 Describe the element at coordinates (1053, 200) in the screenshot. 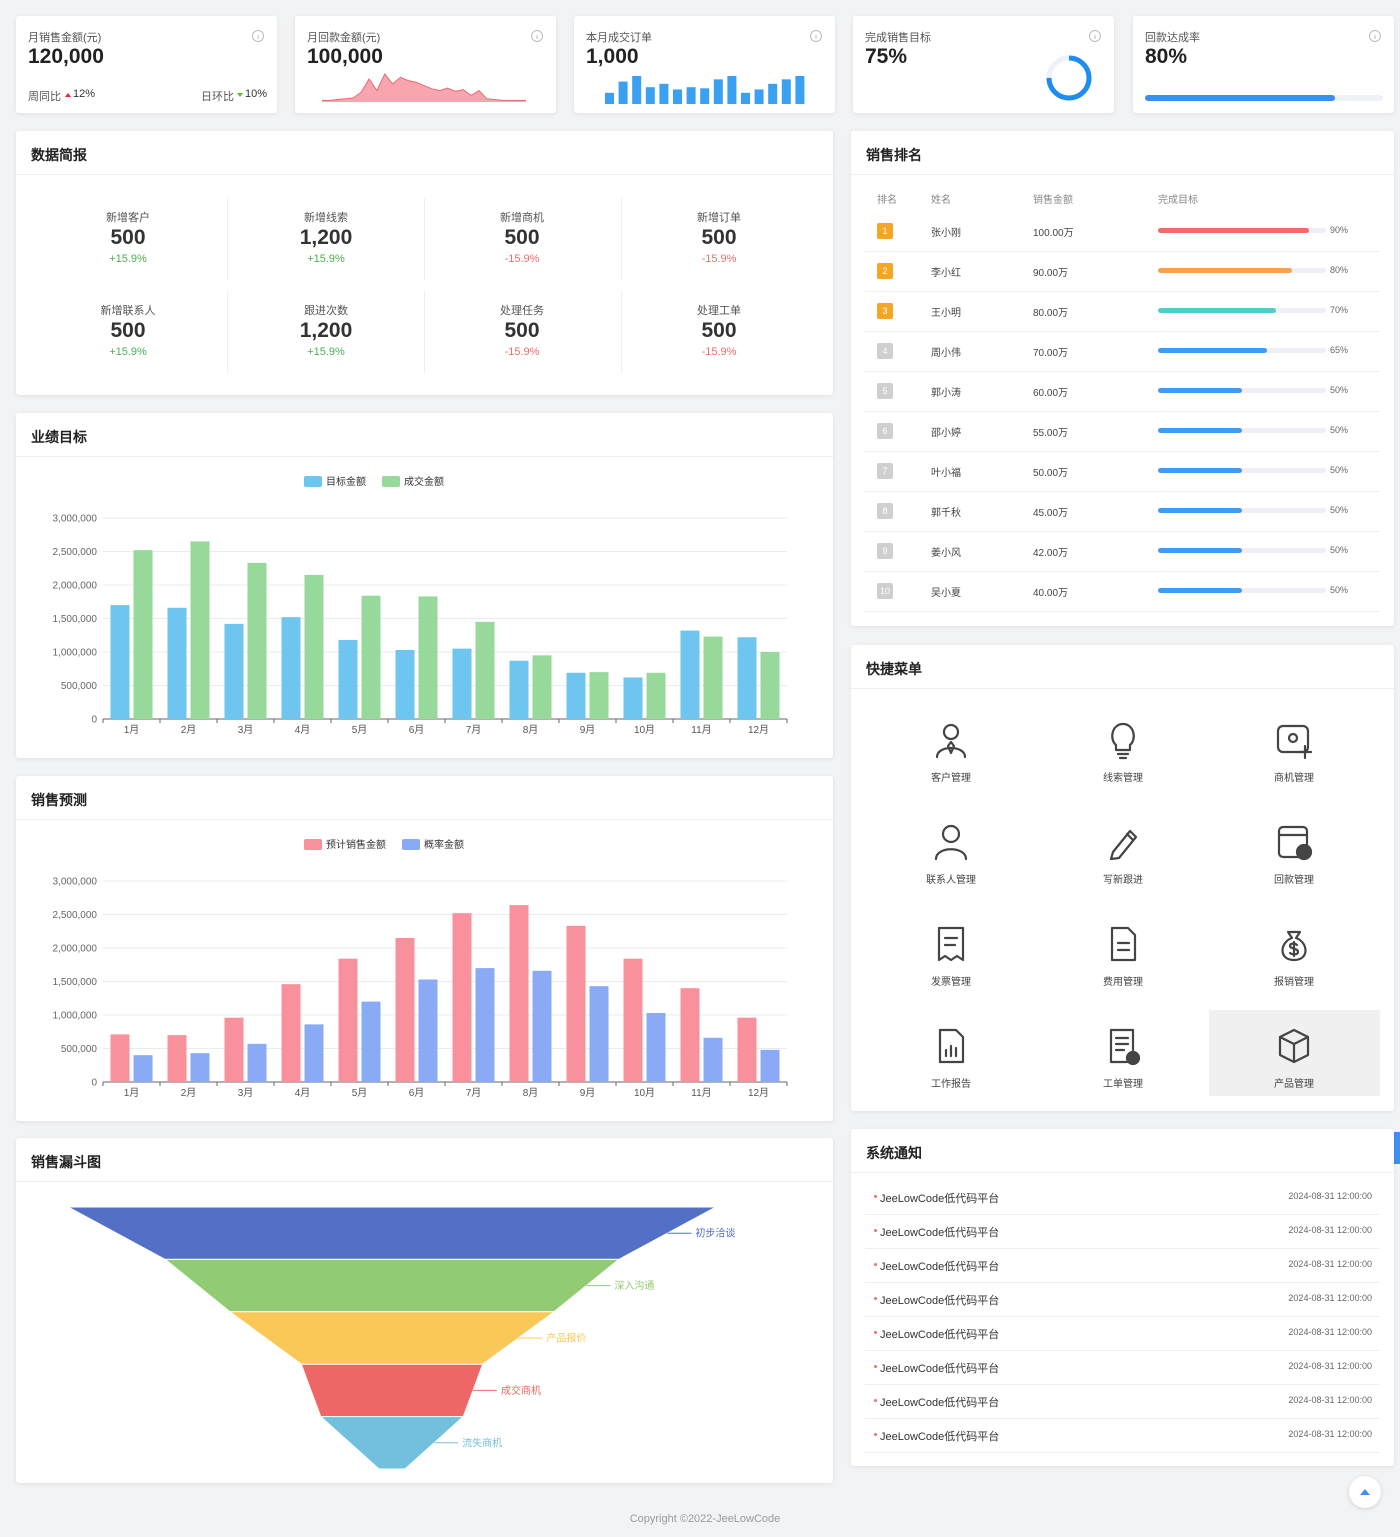

I see `column-header: 销售金额` at that location.